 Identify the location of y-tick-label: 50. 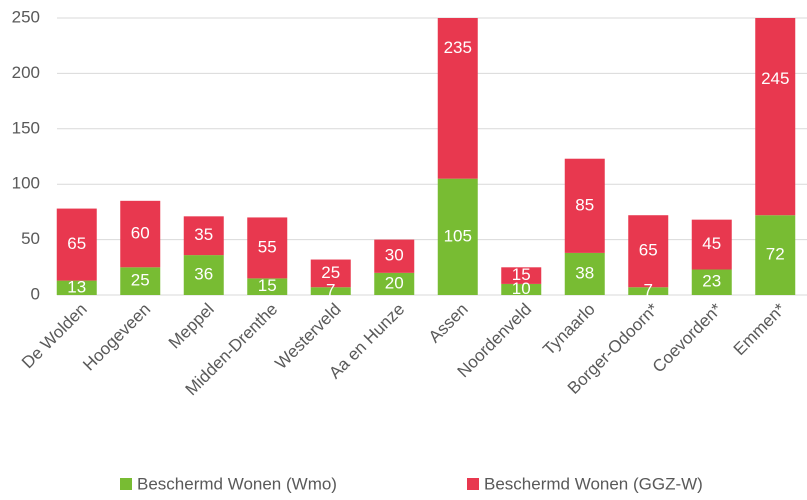
(30, 238).